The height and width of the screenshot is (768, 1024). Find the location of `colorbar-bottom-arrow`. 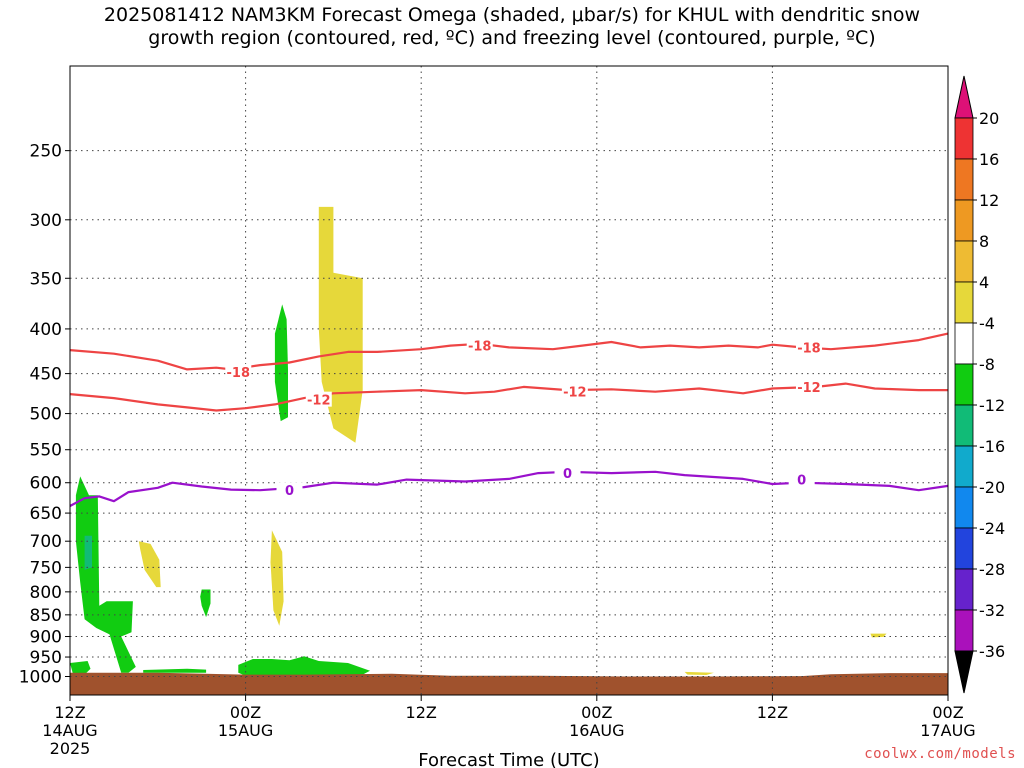

colorbar-bottom-arrow is located at coordinates (964, 672).